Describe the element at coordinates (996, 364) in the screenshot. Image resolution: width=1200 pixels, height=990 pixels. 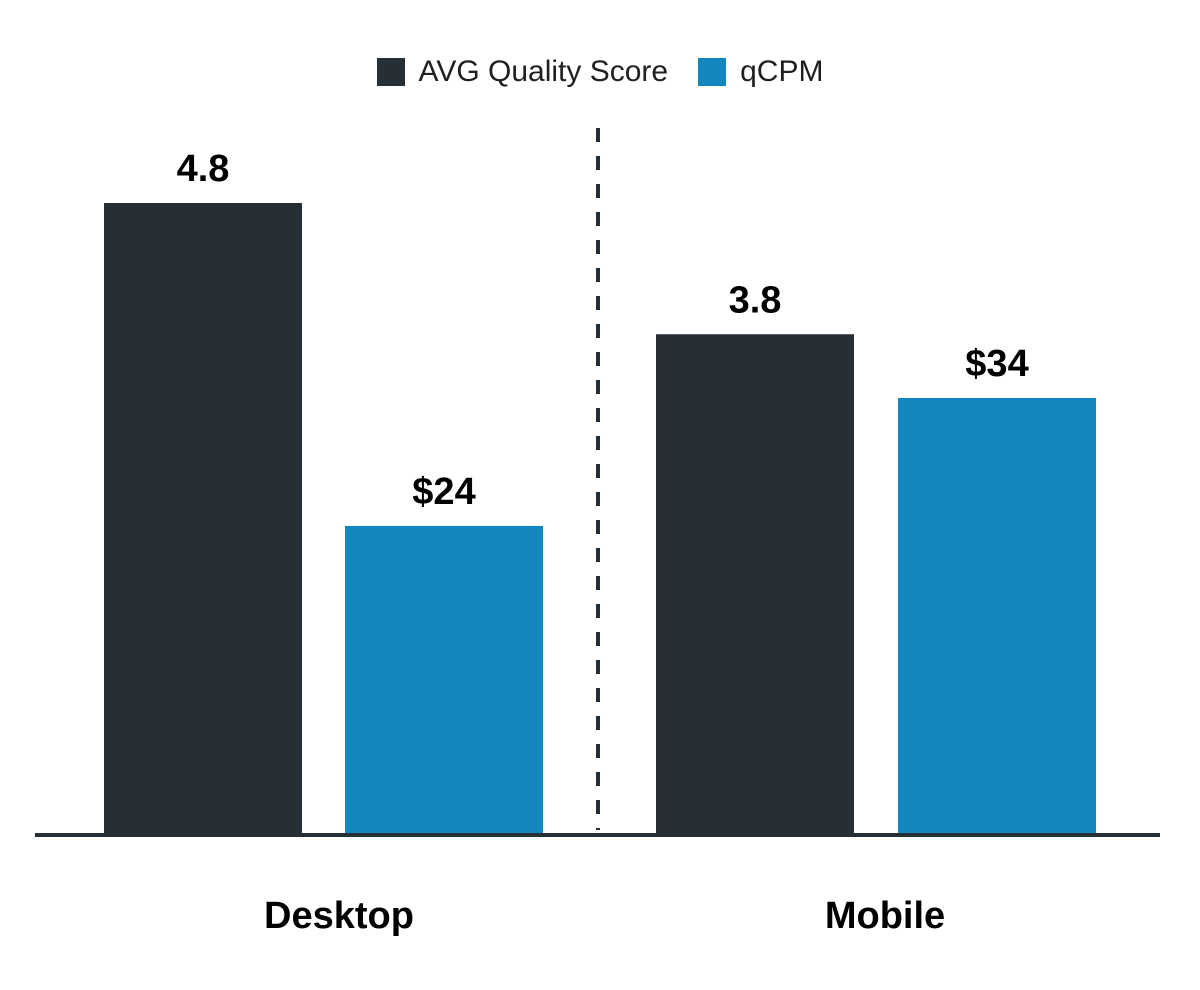
I see `value-label-qcpm-mobile: $34` at that location.